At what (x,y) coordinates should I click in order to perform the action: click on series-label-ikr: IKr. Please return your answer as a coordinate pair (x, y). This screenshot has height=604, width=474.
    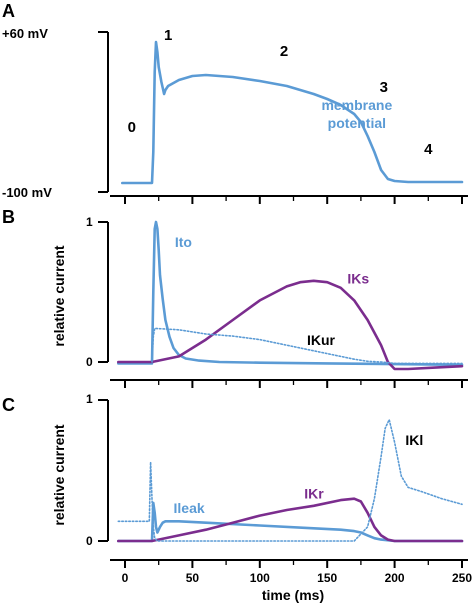
    Looking at the image, I should click on (314, 494).